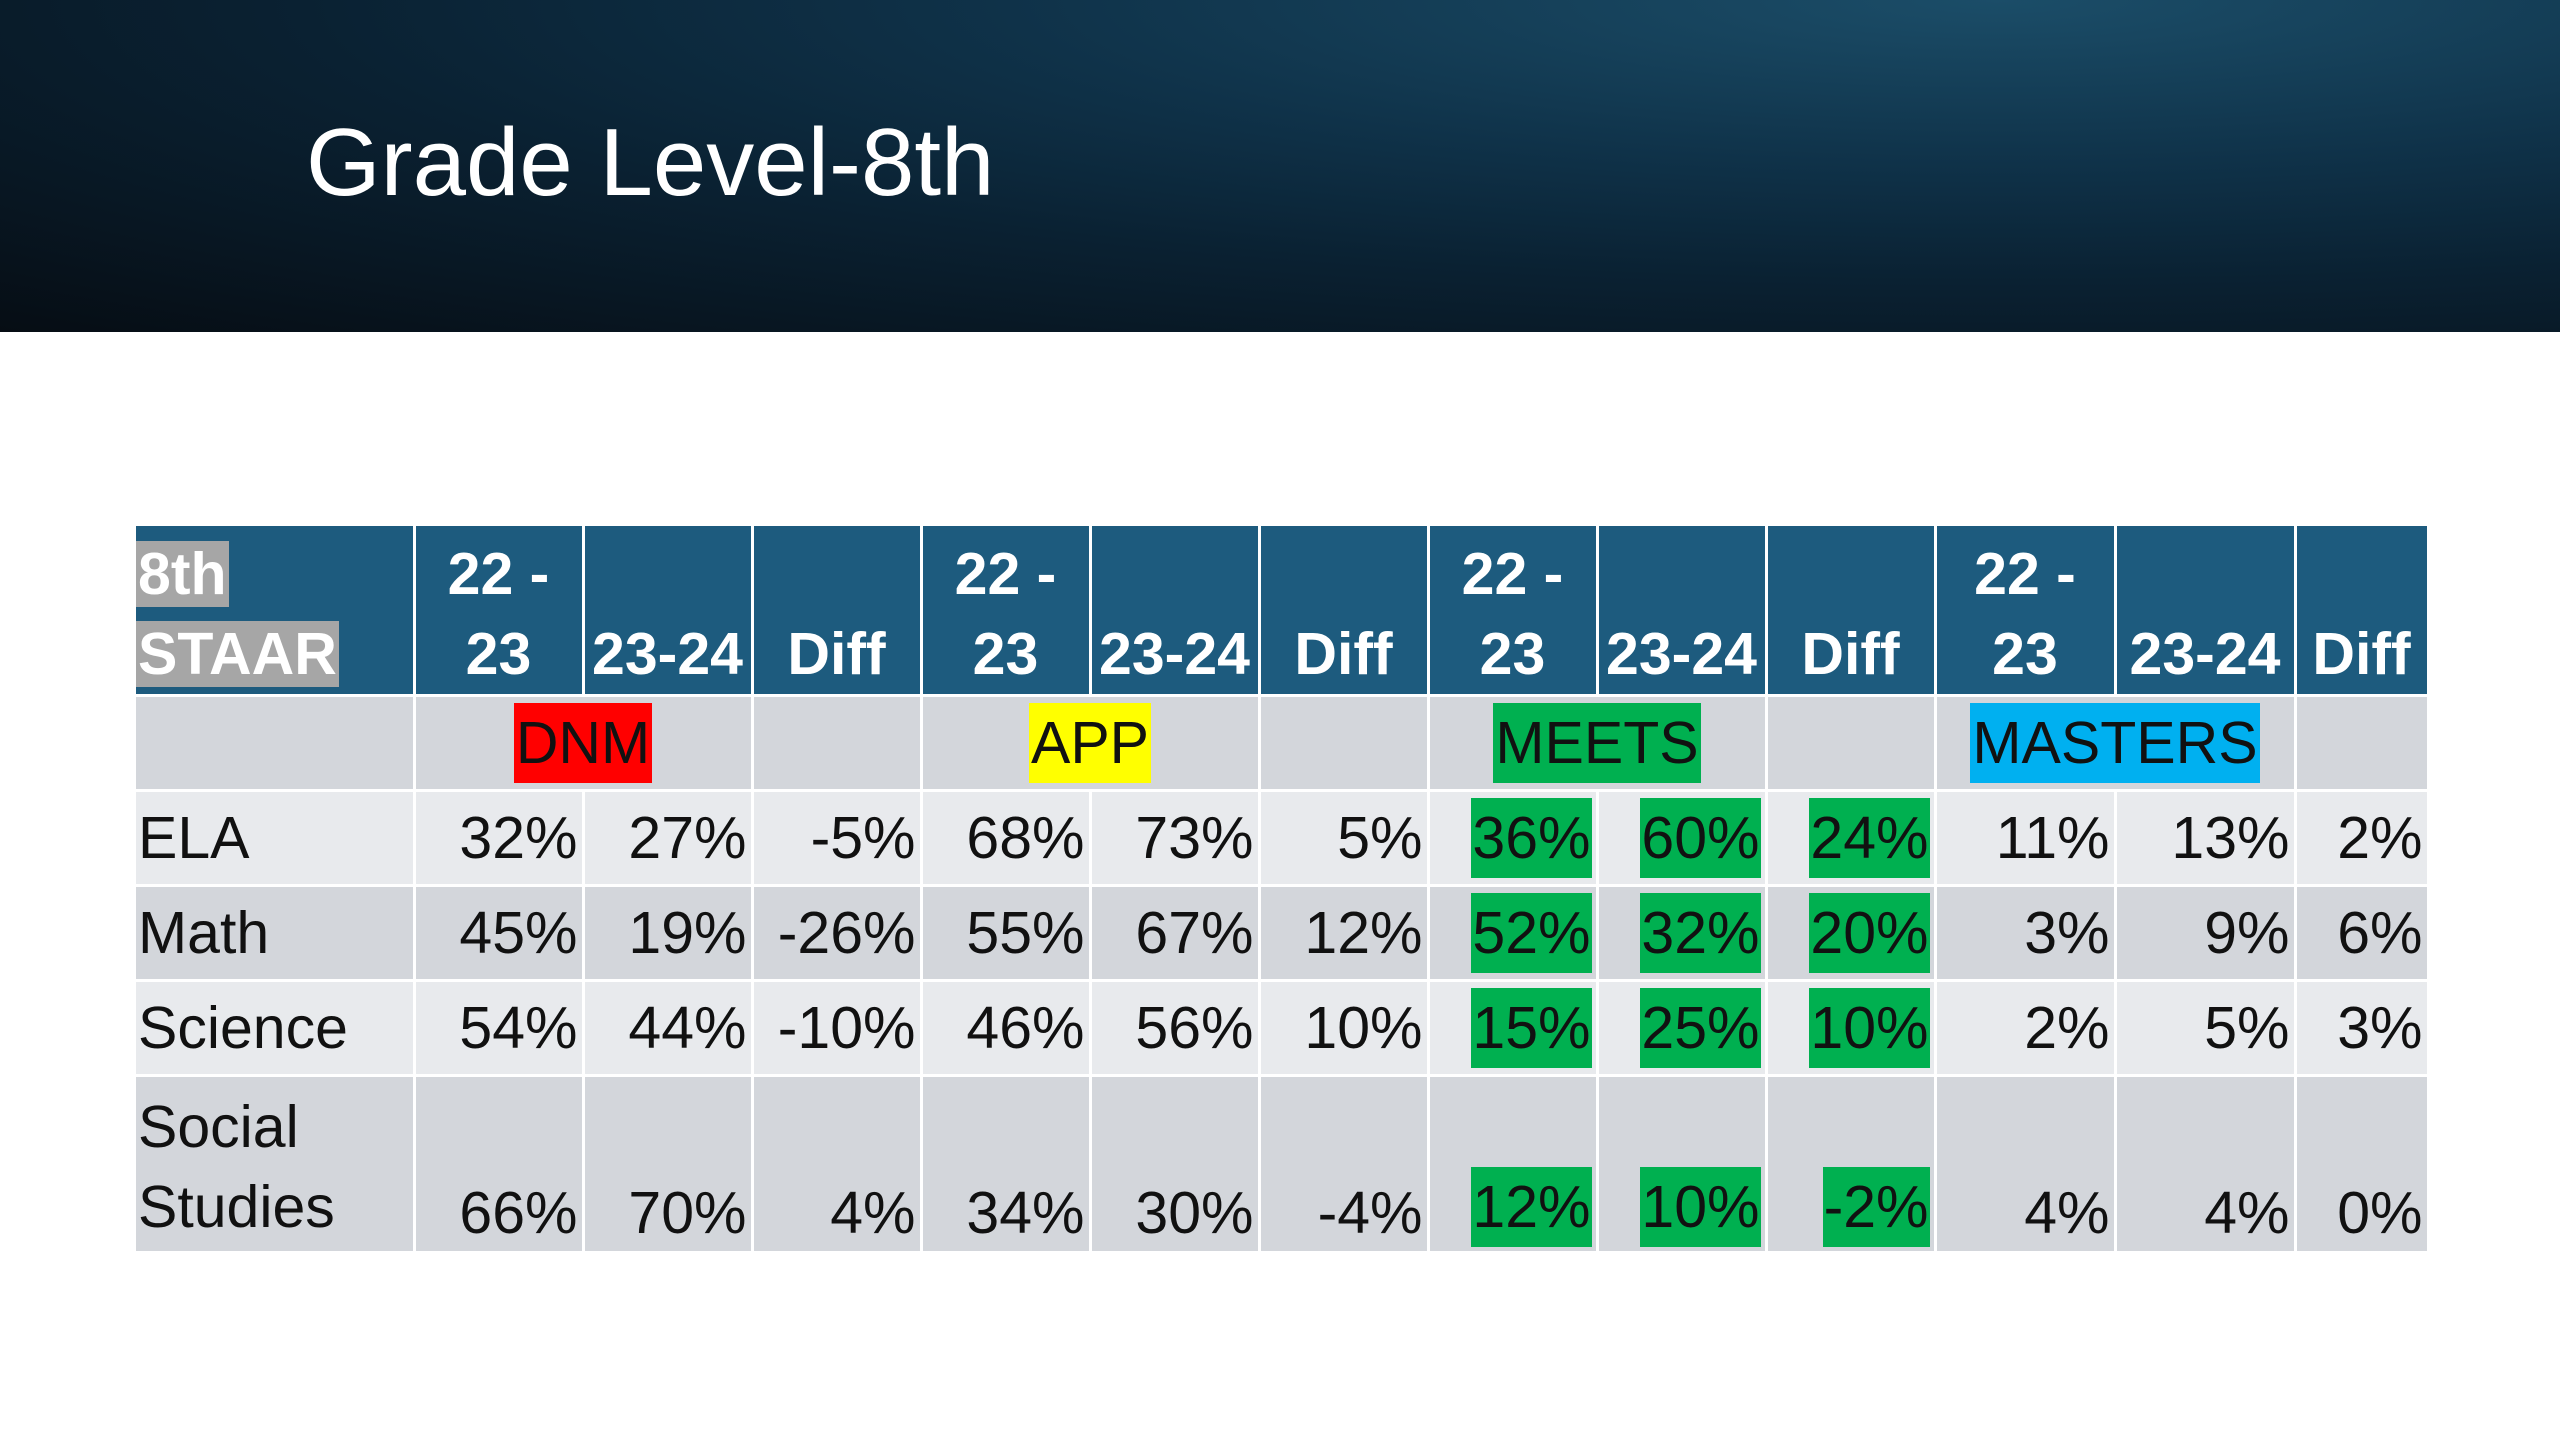 This screenshot has width=2560, height=1440. I want to click on value-text: 45%, so click(518, 933).